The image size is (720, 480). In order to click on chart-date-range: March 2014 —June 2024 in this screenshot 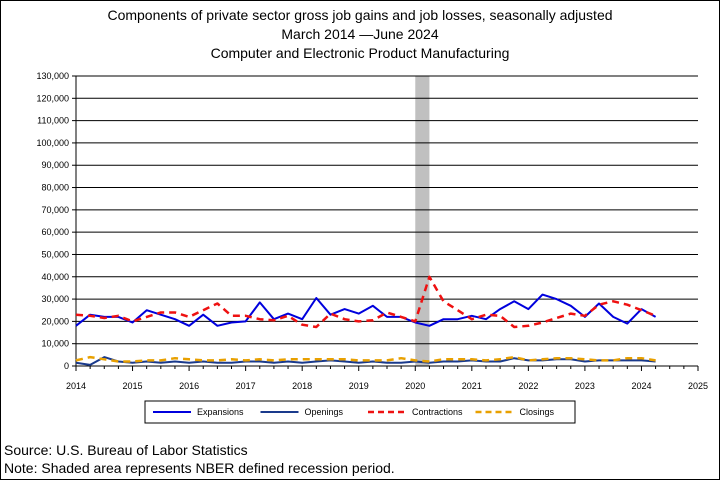, I will do `click(360, 34)`.